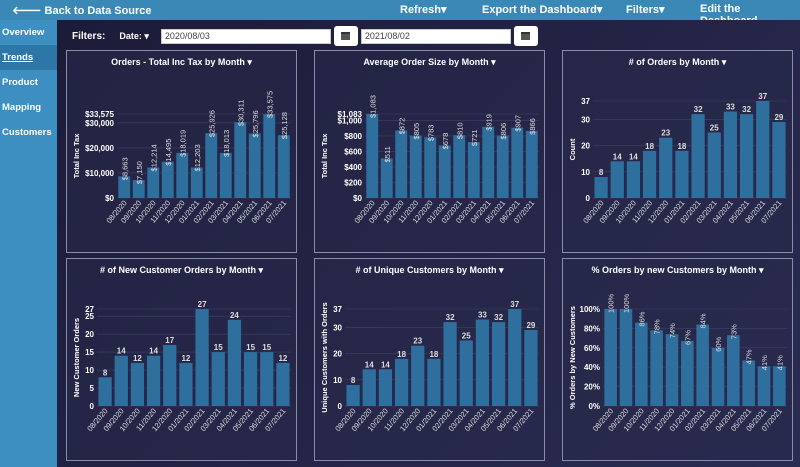  What do you see at coordinates (89, 36) in the screenshot?
I see `filters-label: Filters:` at bounding box center [89, 36].